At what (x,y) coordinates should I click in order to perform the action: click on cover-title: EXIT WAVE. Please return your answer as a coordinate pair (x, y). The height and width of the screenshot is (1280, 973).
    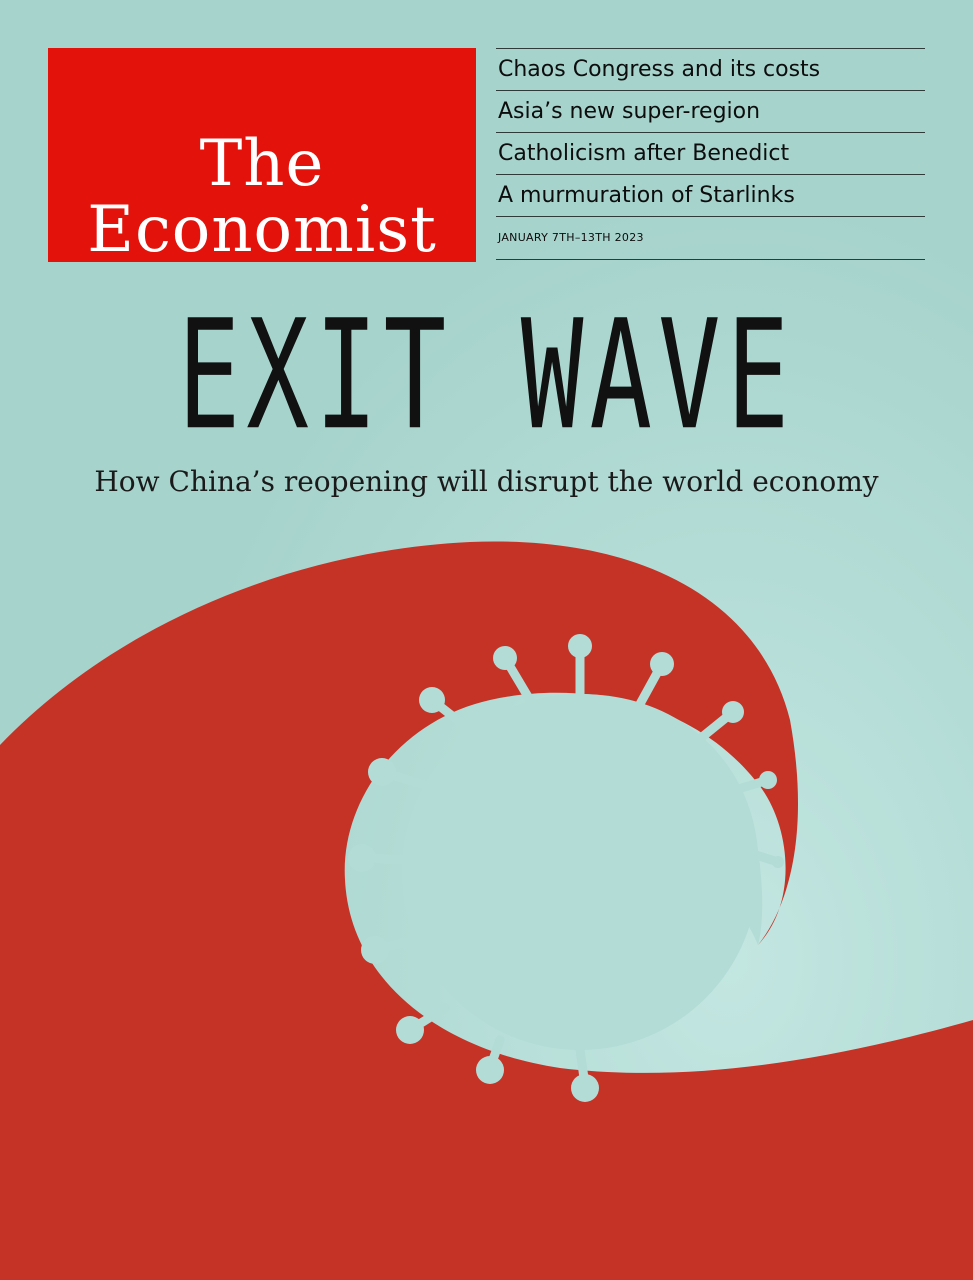
    Looking at the image, I should click on (486, 375).